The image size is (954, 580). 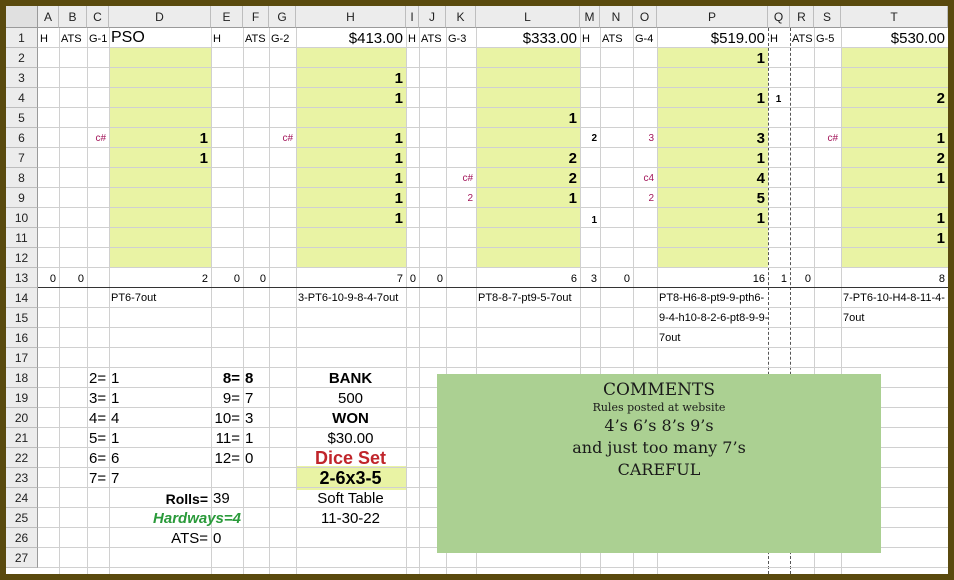 I want to click on row-header-14: 14, so click(x=22, y=298).